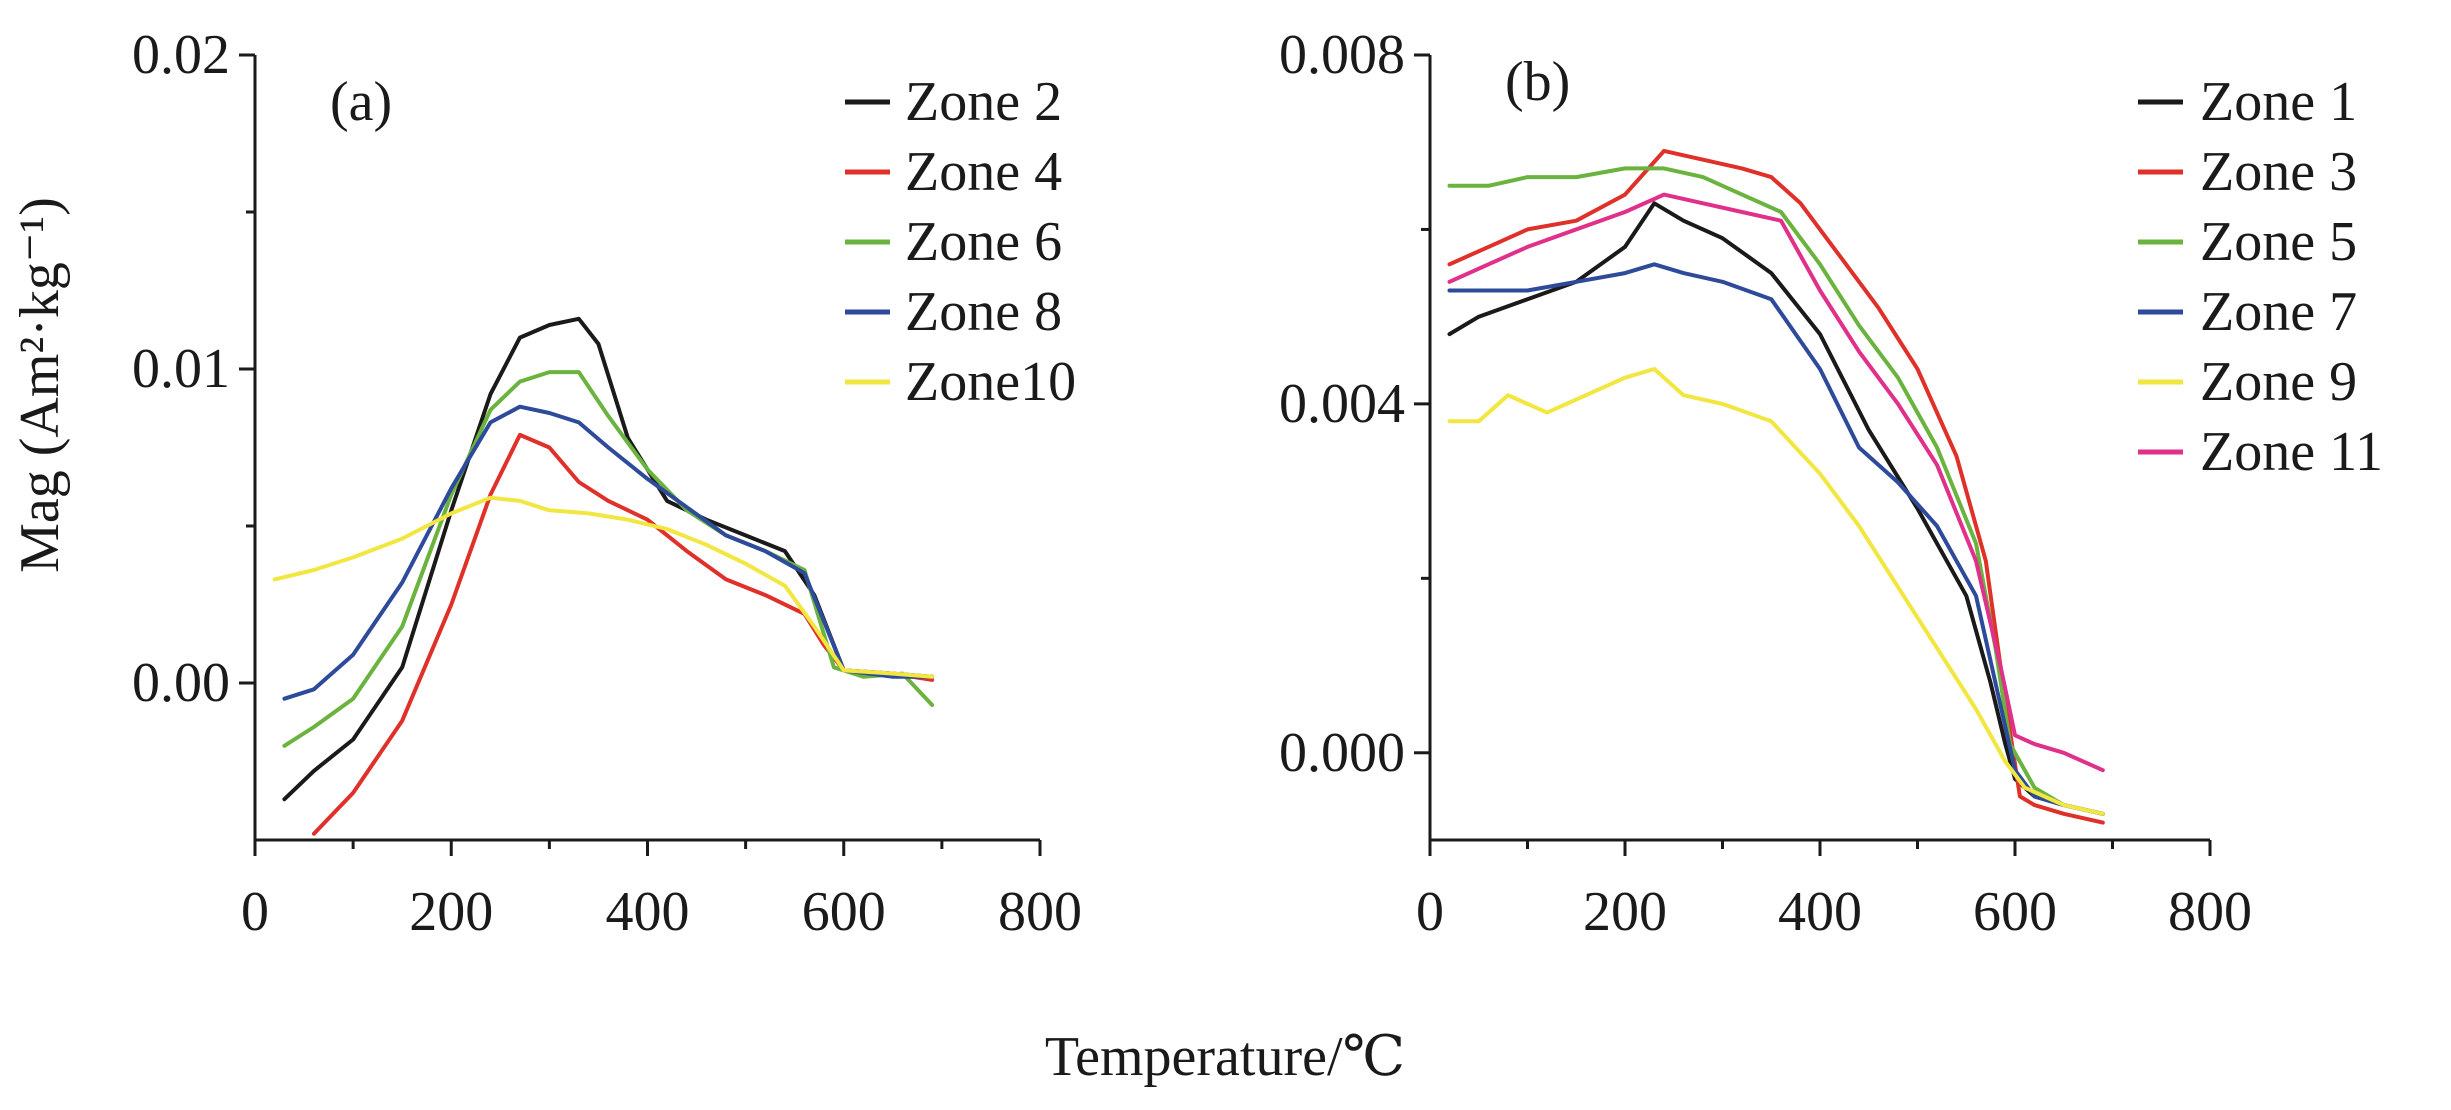  Describe the element at coordinates (1342, 404) in the screenshot. I see `y-tick-label: 0.004` at that location.